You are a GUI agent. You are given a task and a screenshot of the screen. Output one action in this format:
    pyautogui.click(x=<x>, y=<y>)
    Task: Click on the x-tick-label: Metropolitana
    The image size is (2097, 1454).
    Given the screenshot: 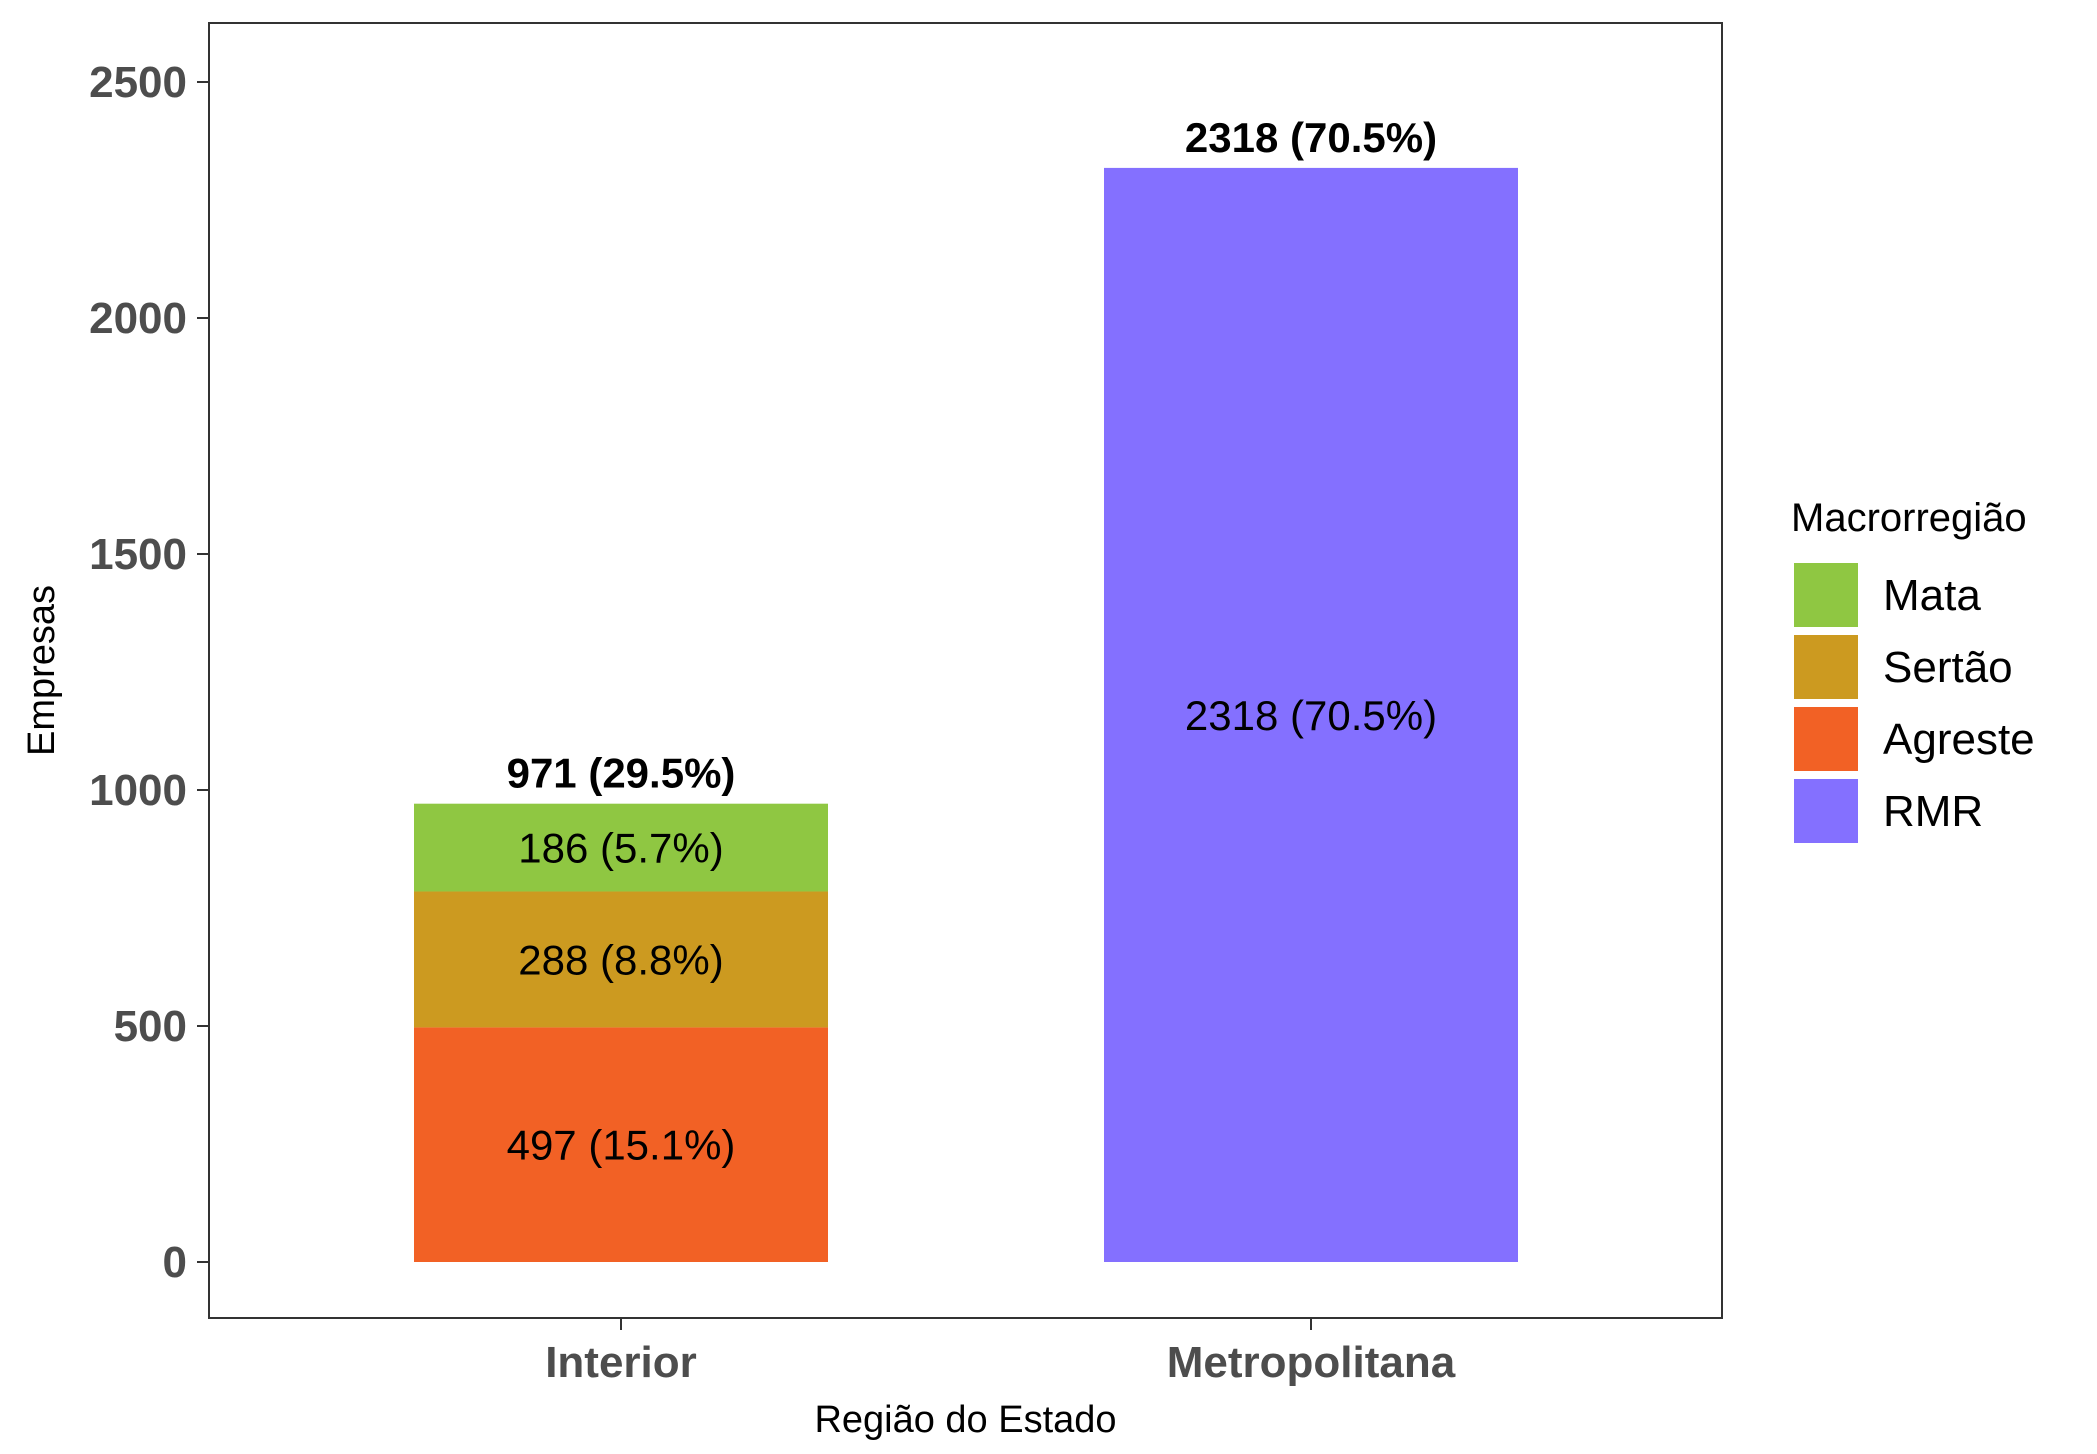 What is the action you would take?
    pyautogui.click(x=1311, y=1362)
    